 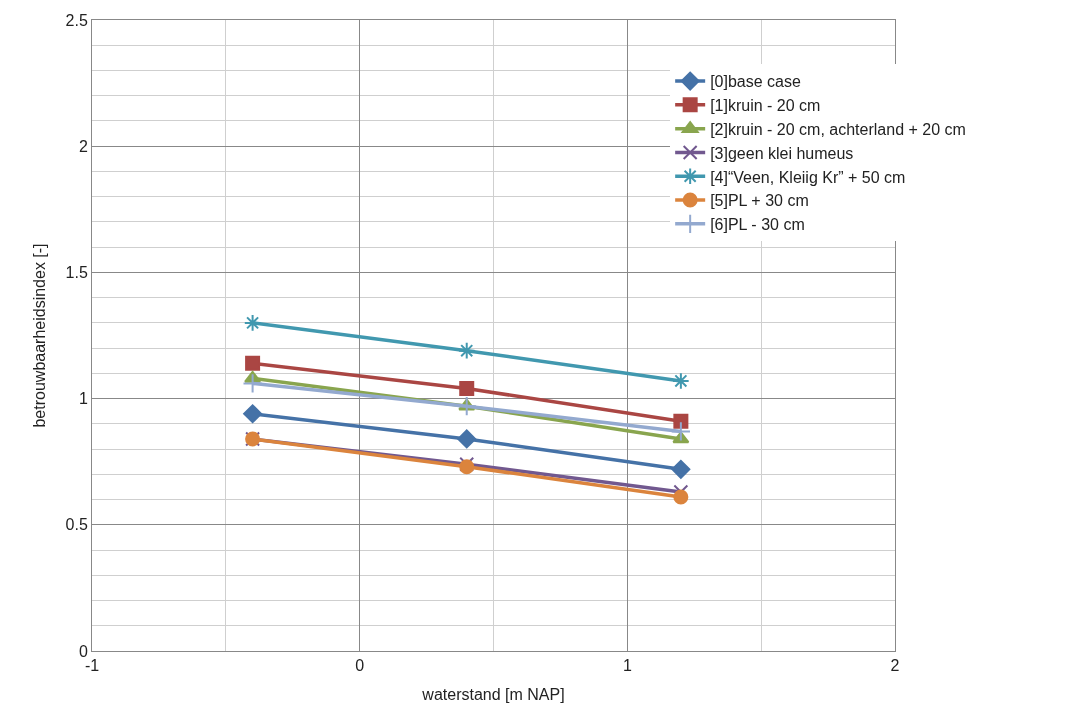 What do you see at coordinates (627, 666) in the screenshot?
I see `x-tick-label: 1` at bounding box center [627, 666].